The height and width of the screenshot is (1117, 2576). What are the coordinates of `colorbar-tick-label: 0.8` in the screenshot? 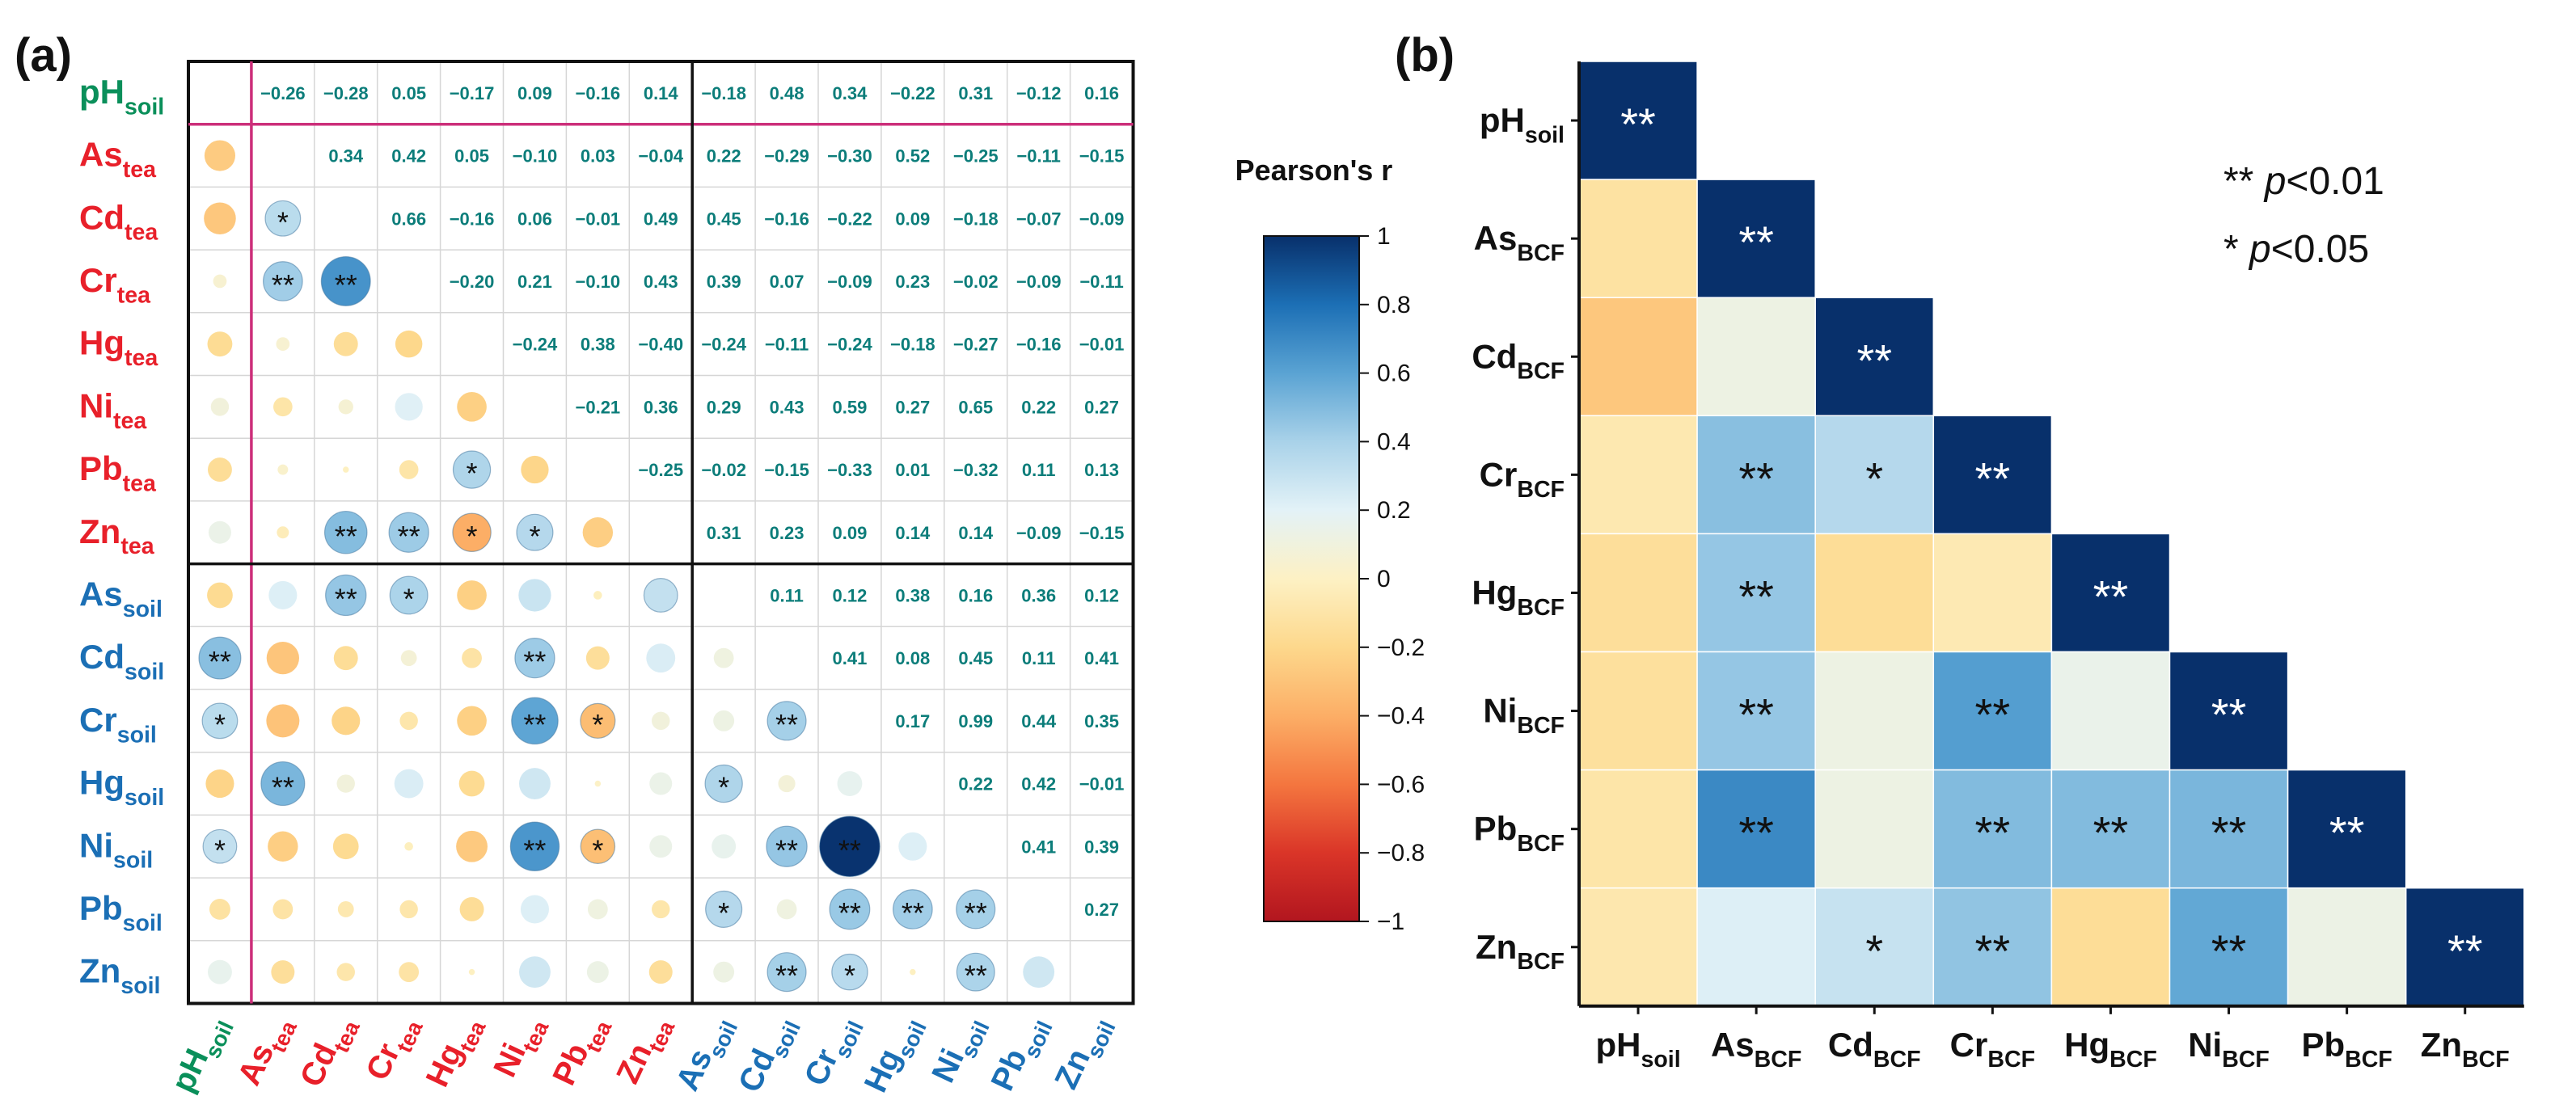 It's located at (1394, 305).